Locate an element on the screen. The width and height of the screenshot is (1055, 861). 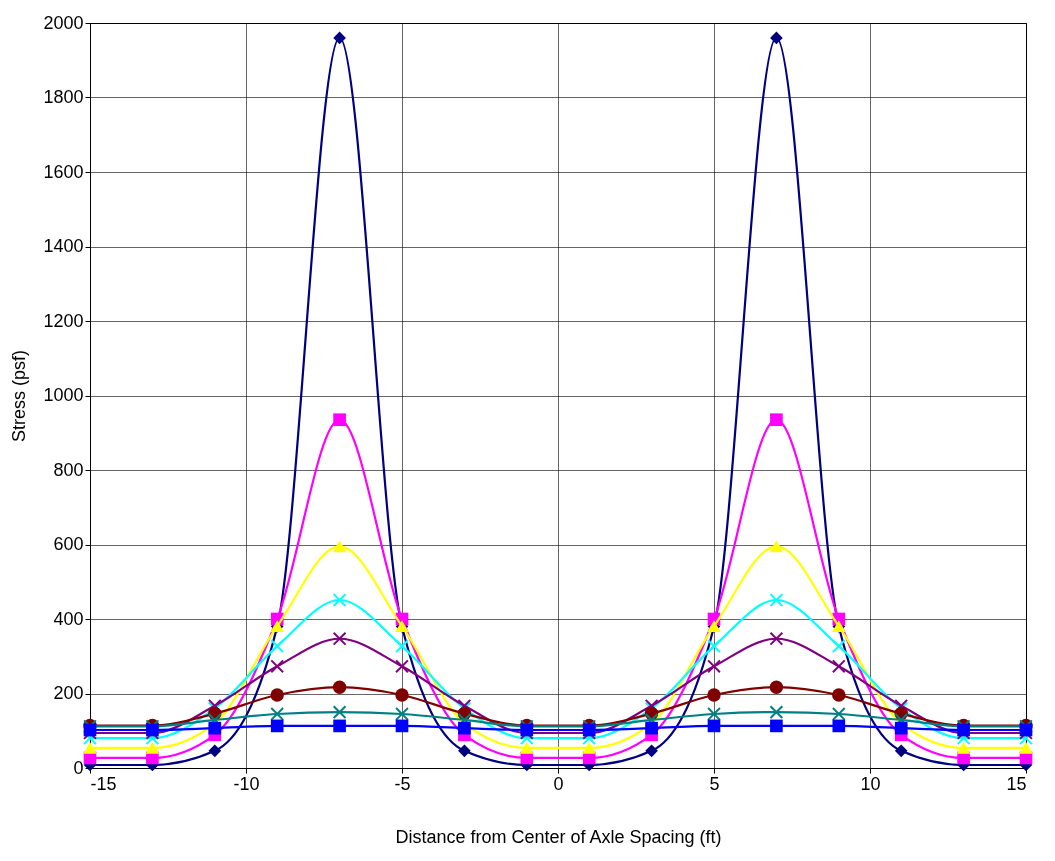
y-tick-label: 400 is located at coordinates (68, 618).